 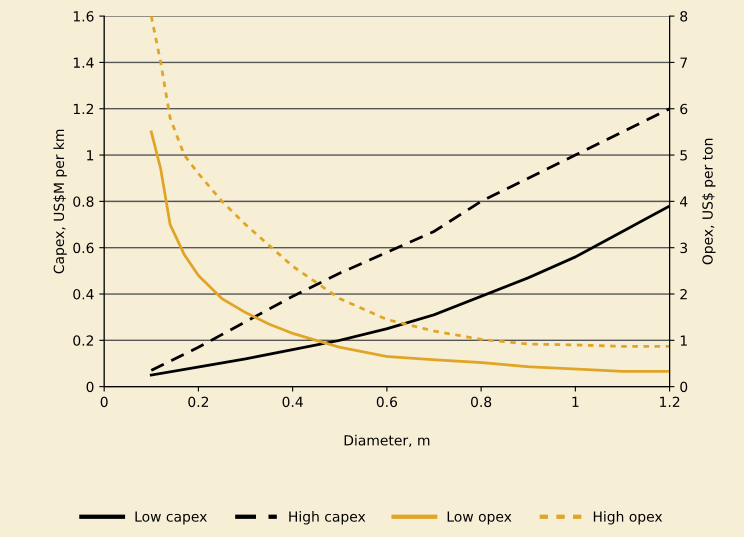 What do you see at coordinates (387, 402) in the screenshot?
I see `x-tick-label: 0.6` at bounding box center [387, 402].